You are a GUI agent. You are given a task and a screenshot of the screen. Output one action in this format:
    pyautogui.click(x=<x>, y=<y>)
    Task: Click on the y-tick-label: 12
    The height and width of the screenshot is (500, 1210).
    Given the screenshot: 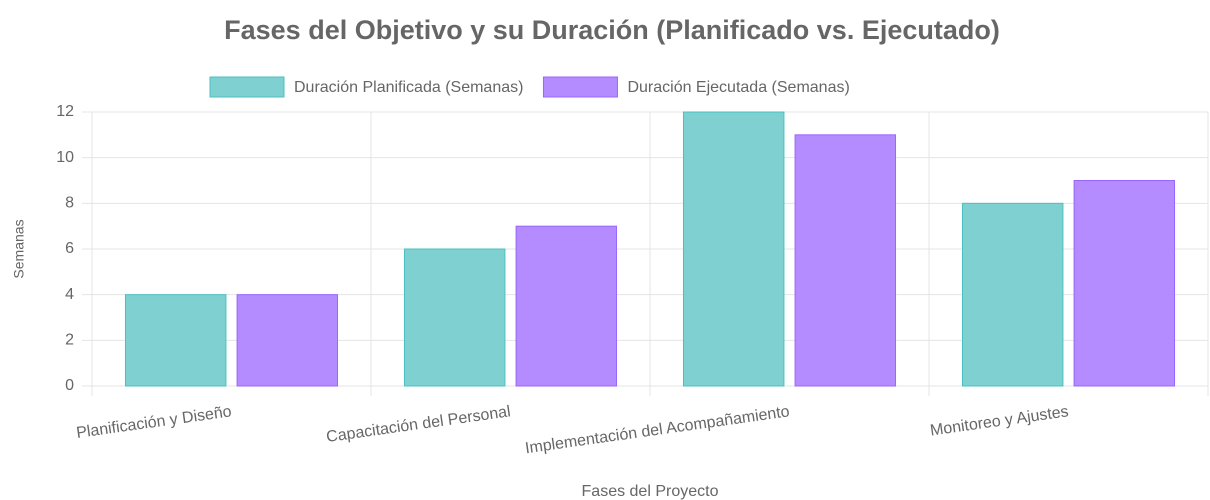 What is the action you would take?
    pyautogui.click(x=65, y=111)
    